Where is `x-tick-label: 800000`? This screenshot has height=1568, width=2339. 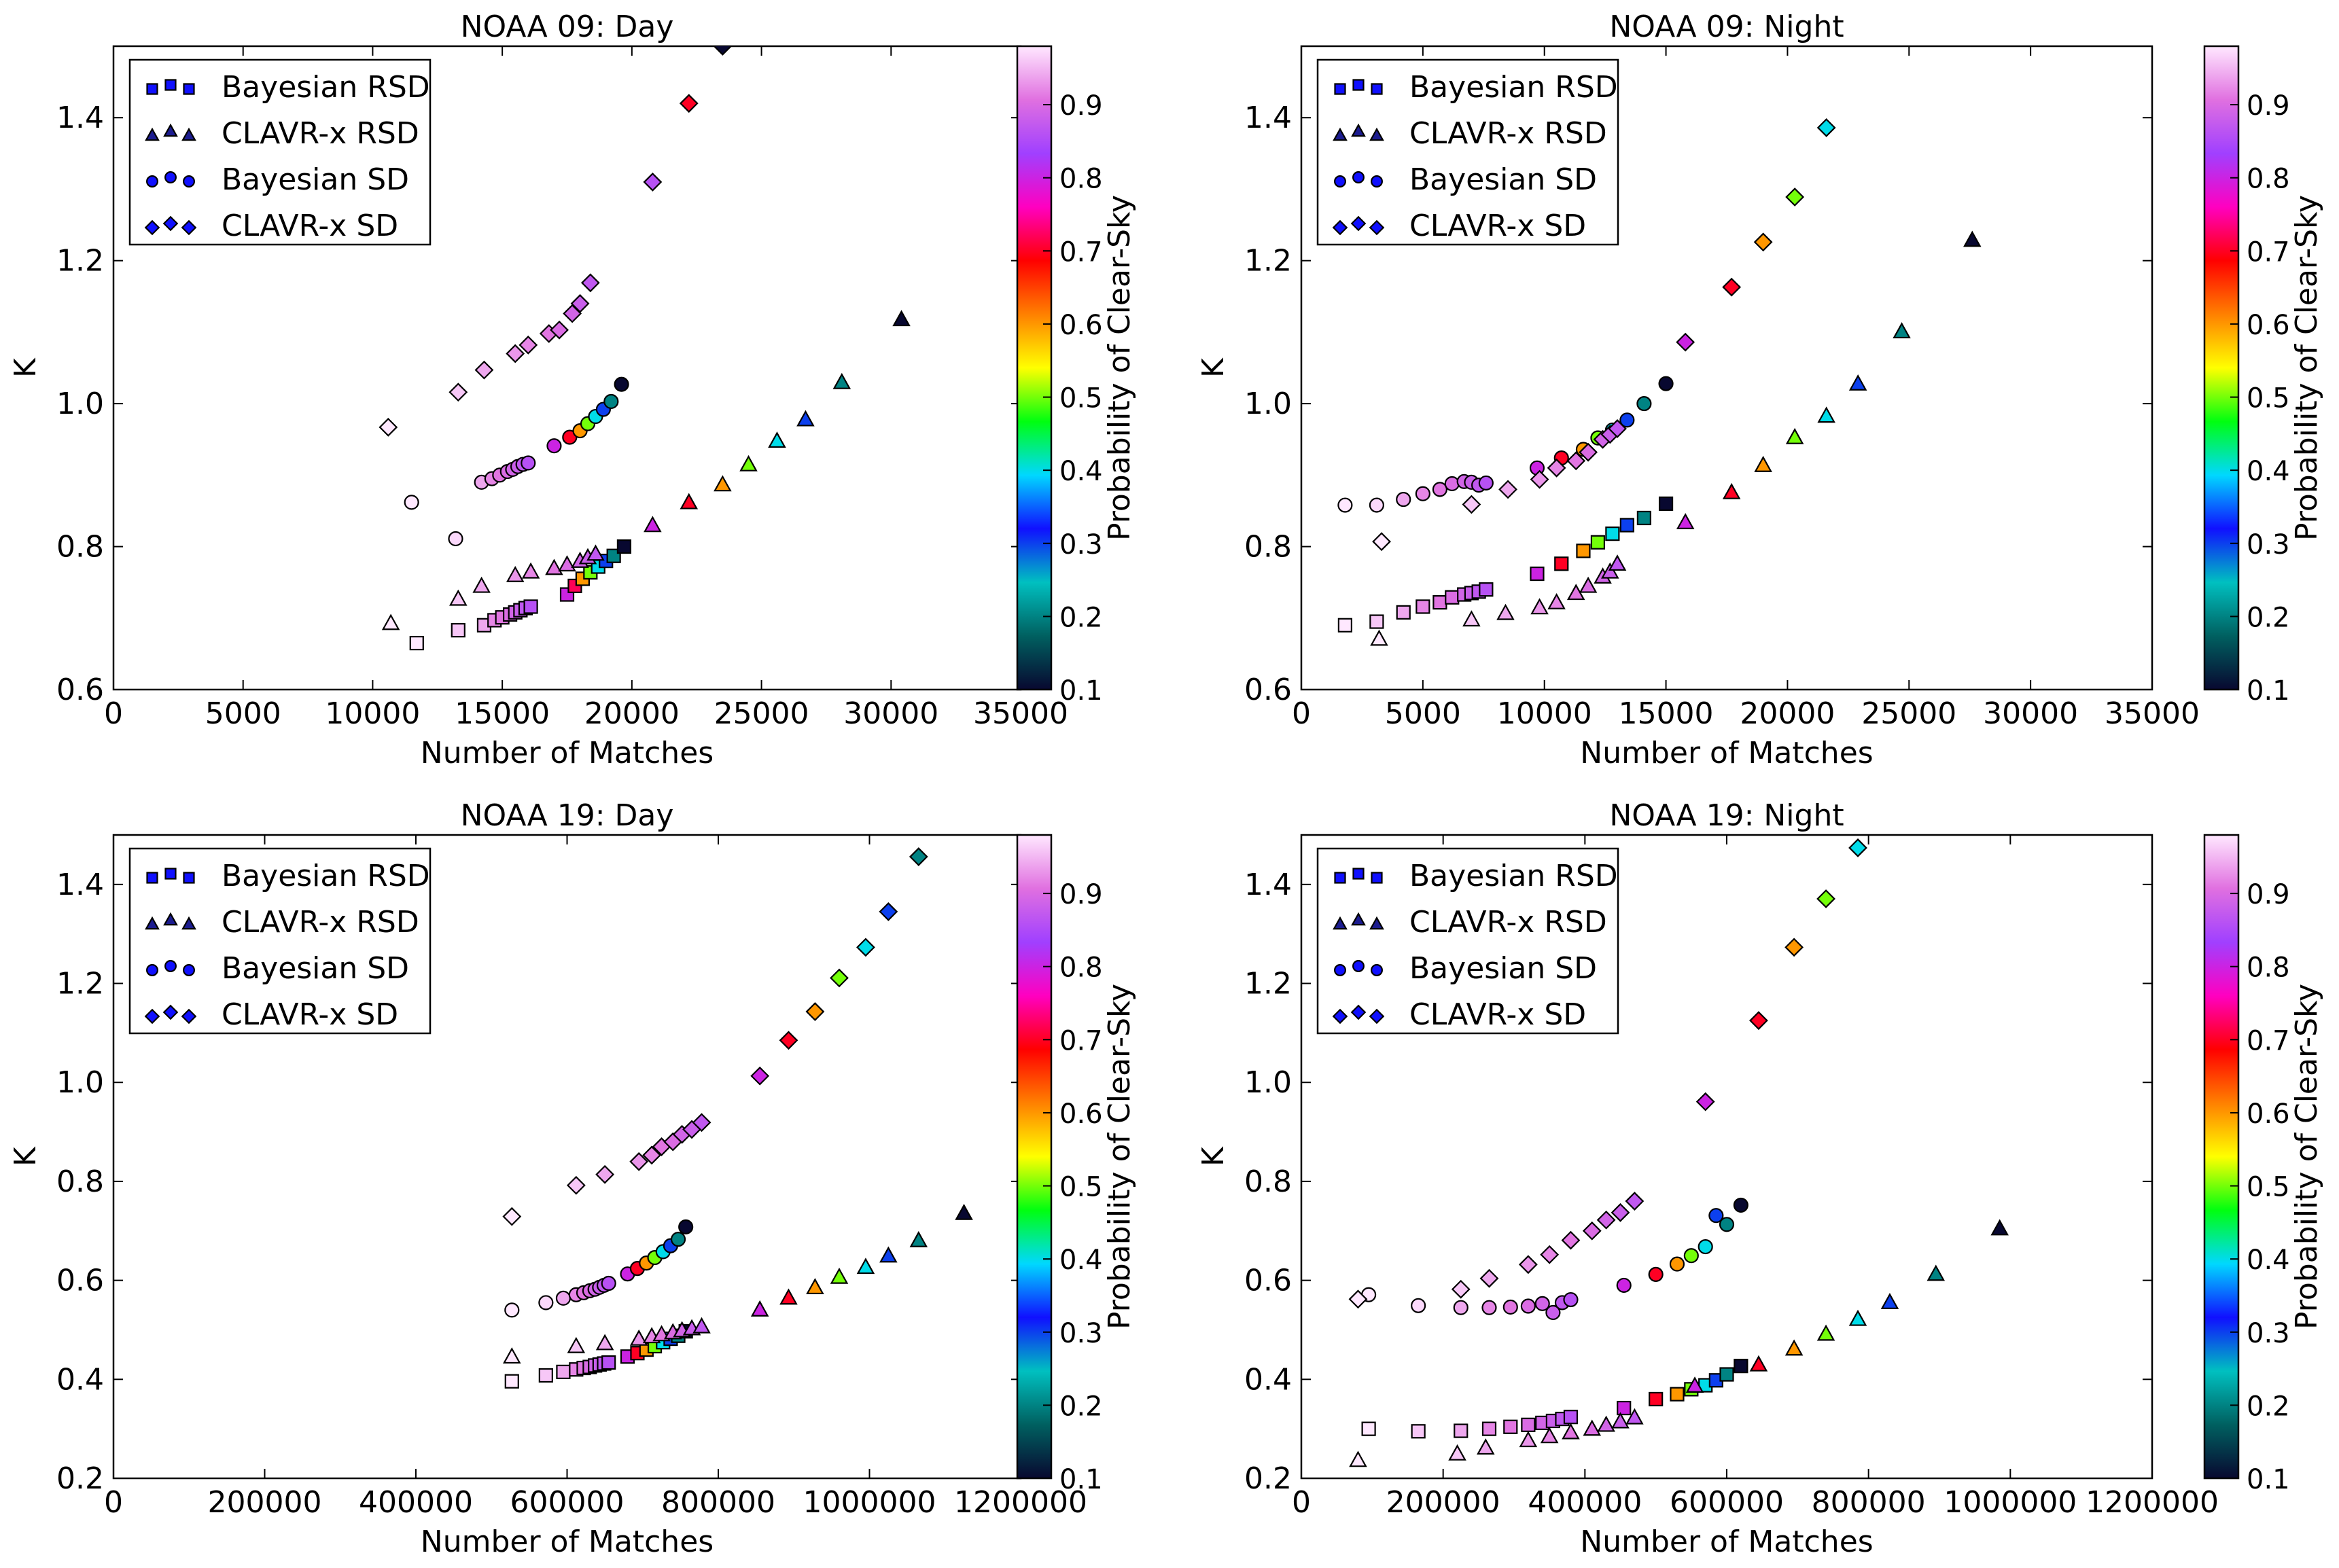
x-tick-label: 800000 is located at coordinates (1869, 1502).